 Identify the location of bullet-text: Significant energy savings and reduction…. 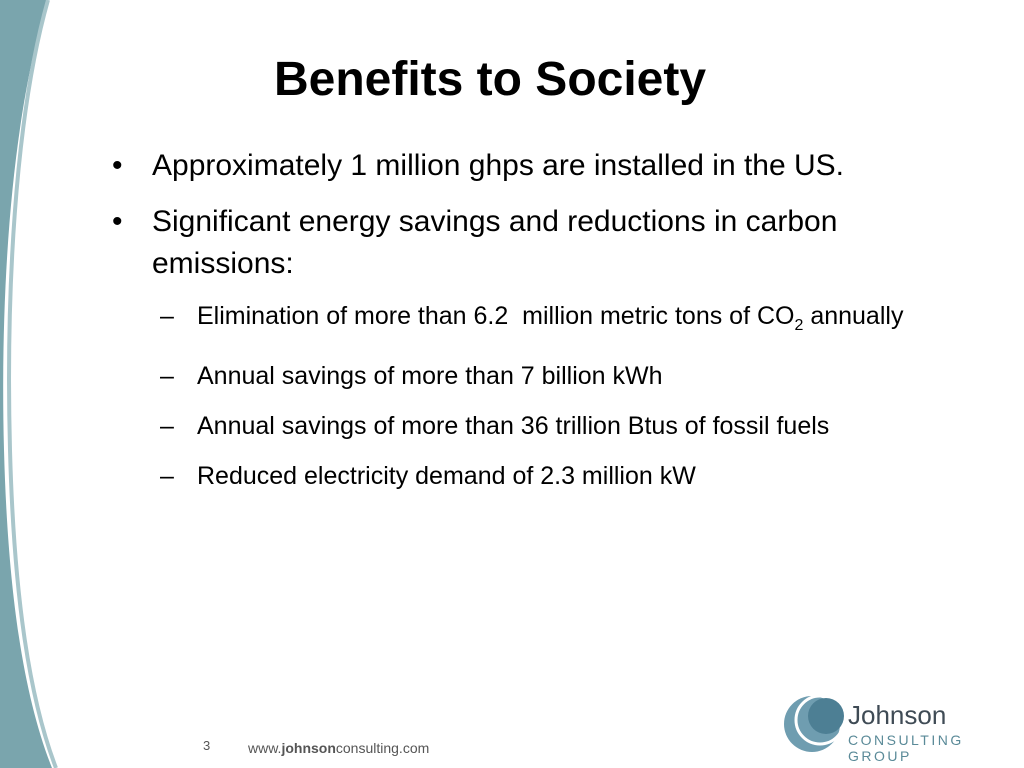
(495, 242).